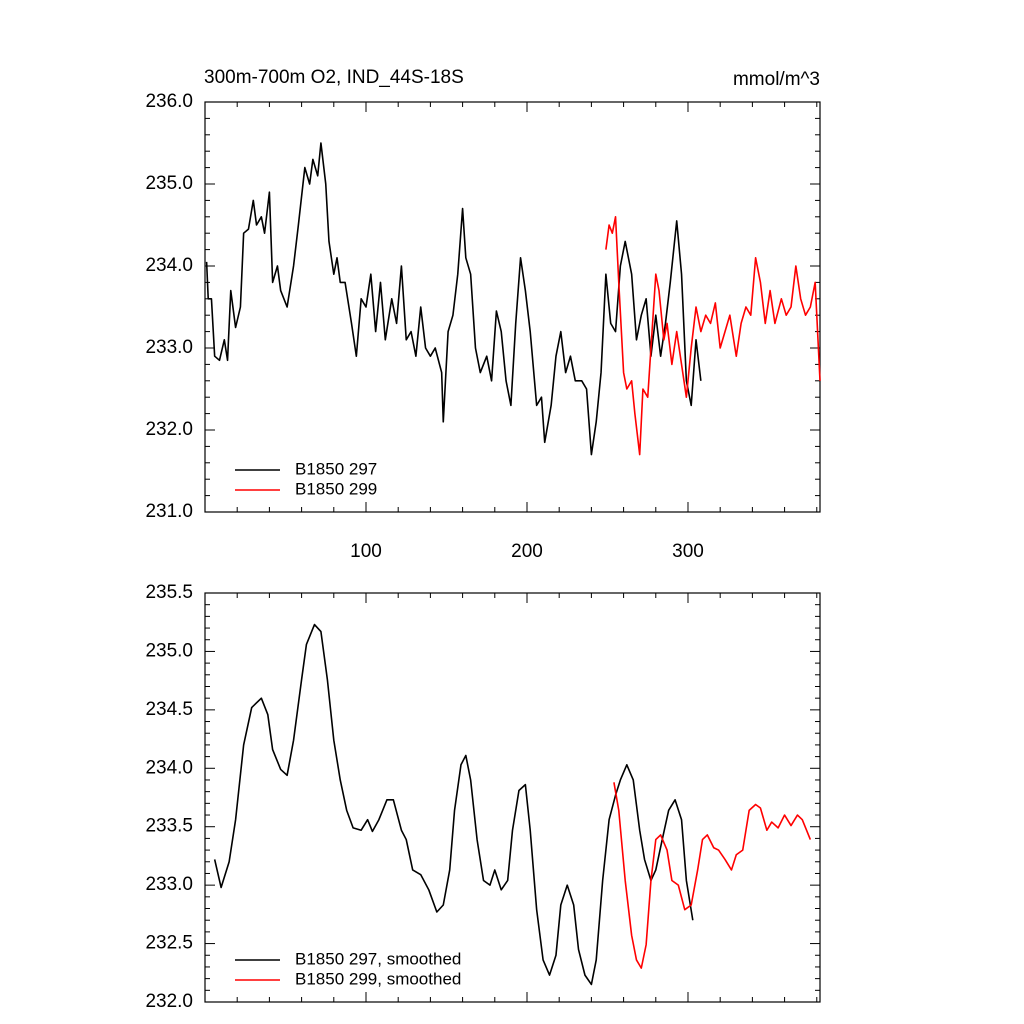  Describe the element at coordinates (527, 551) in the screenshot. I see `x-tick-label: 200` at that location.